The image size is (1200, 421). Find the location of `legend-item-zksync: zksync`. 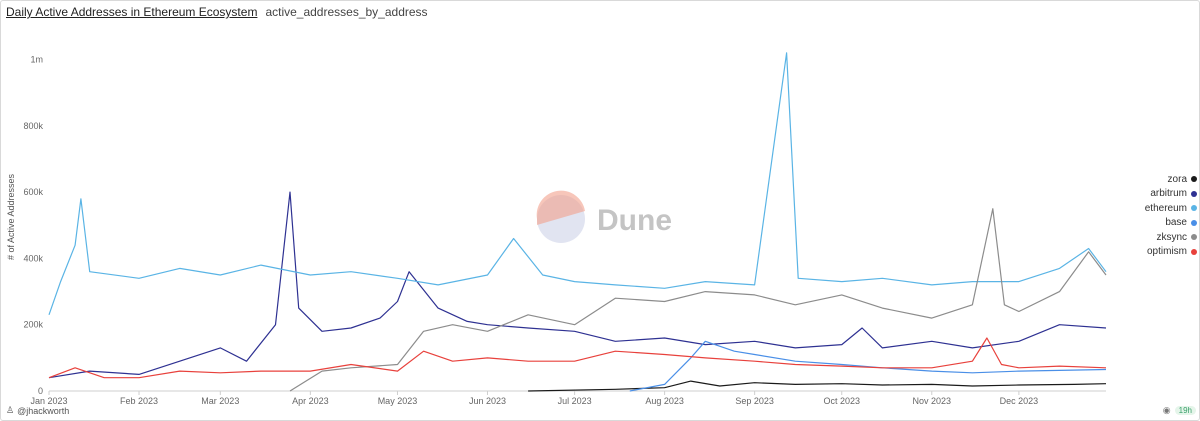

legend-item-zksync: zksync is located at coordinates (1171, 237).